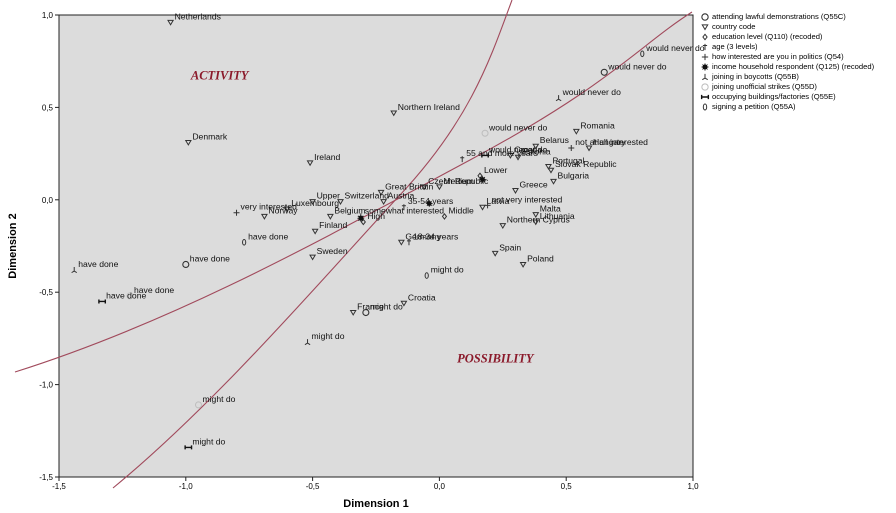  I want to click on legend-label: country code, so click(734, 26).